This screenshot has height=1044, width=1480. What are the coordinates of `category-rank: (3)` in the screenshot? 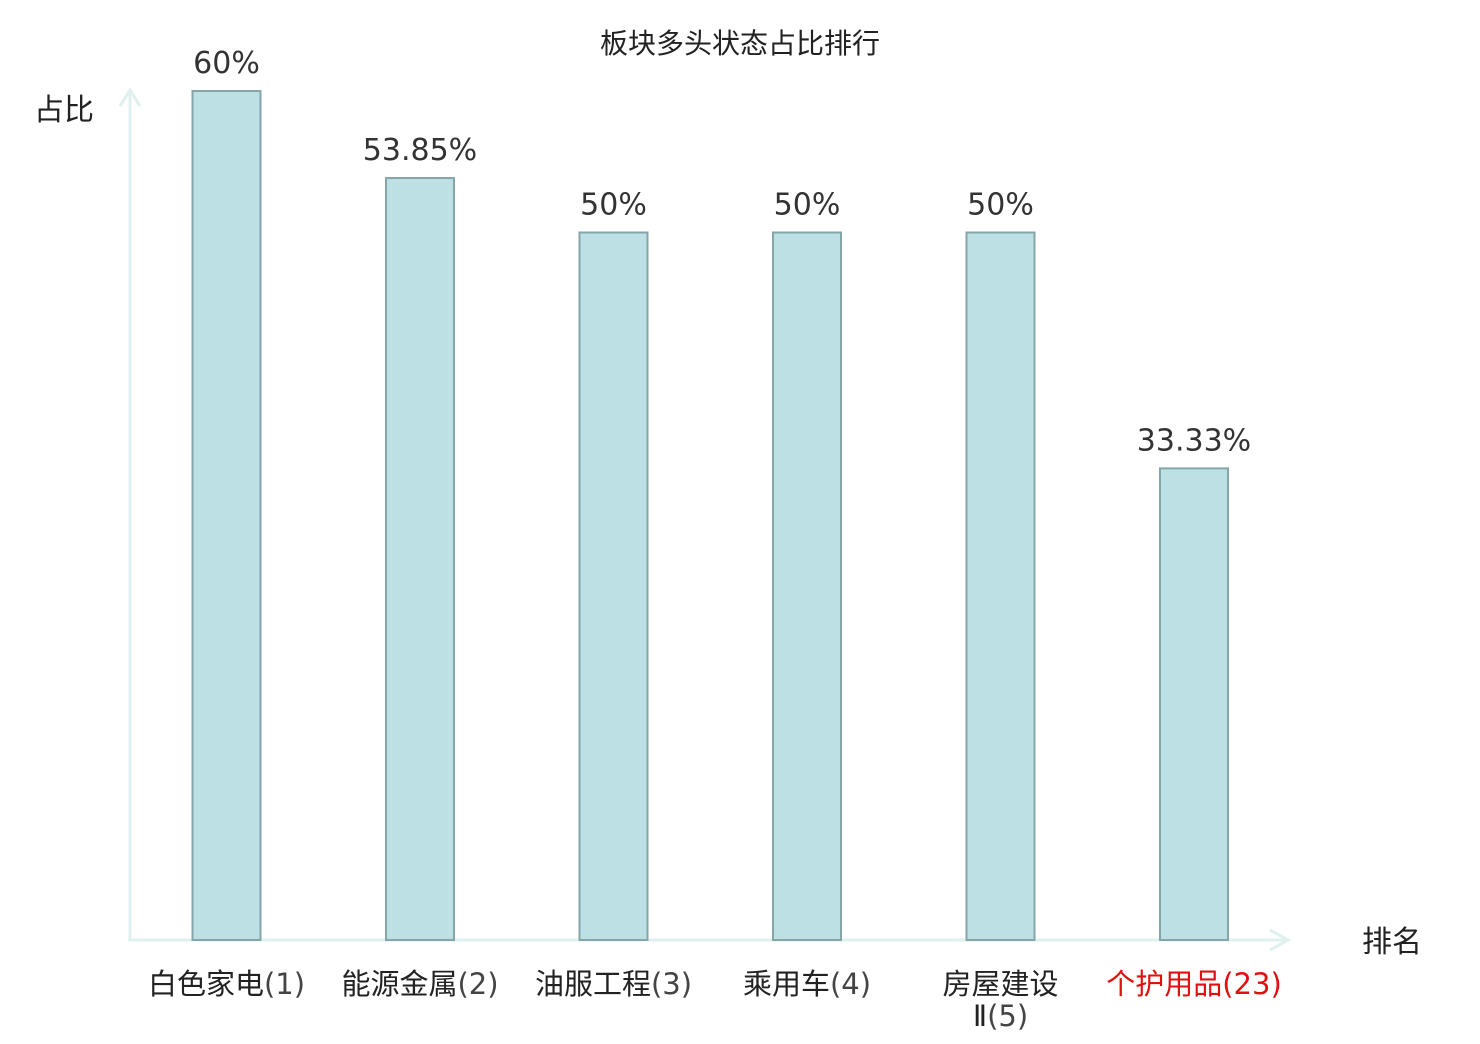 It's located at (671, 984).